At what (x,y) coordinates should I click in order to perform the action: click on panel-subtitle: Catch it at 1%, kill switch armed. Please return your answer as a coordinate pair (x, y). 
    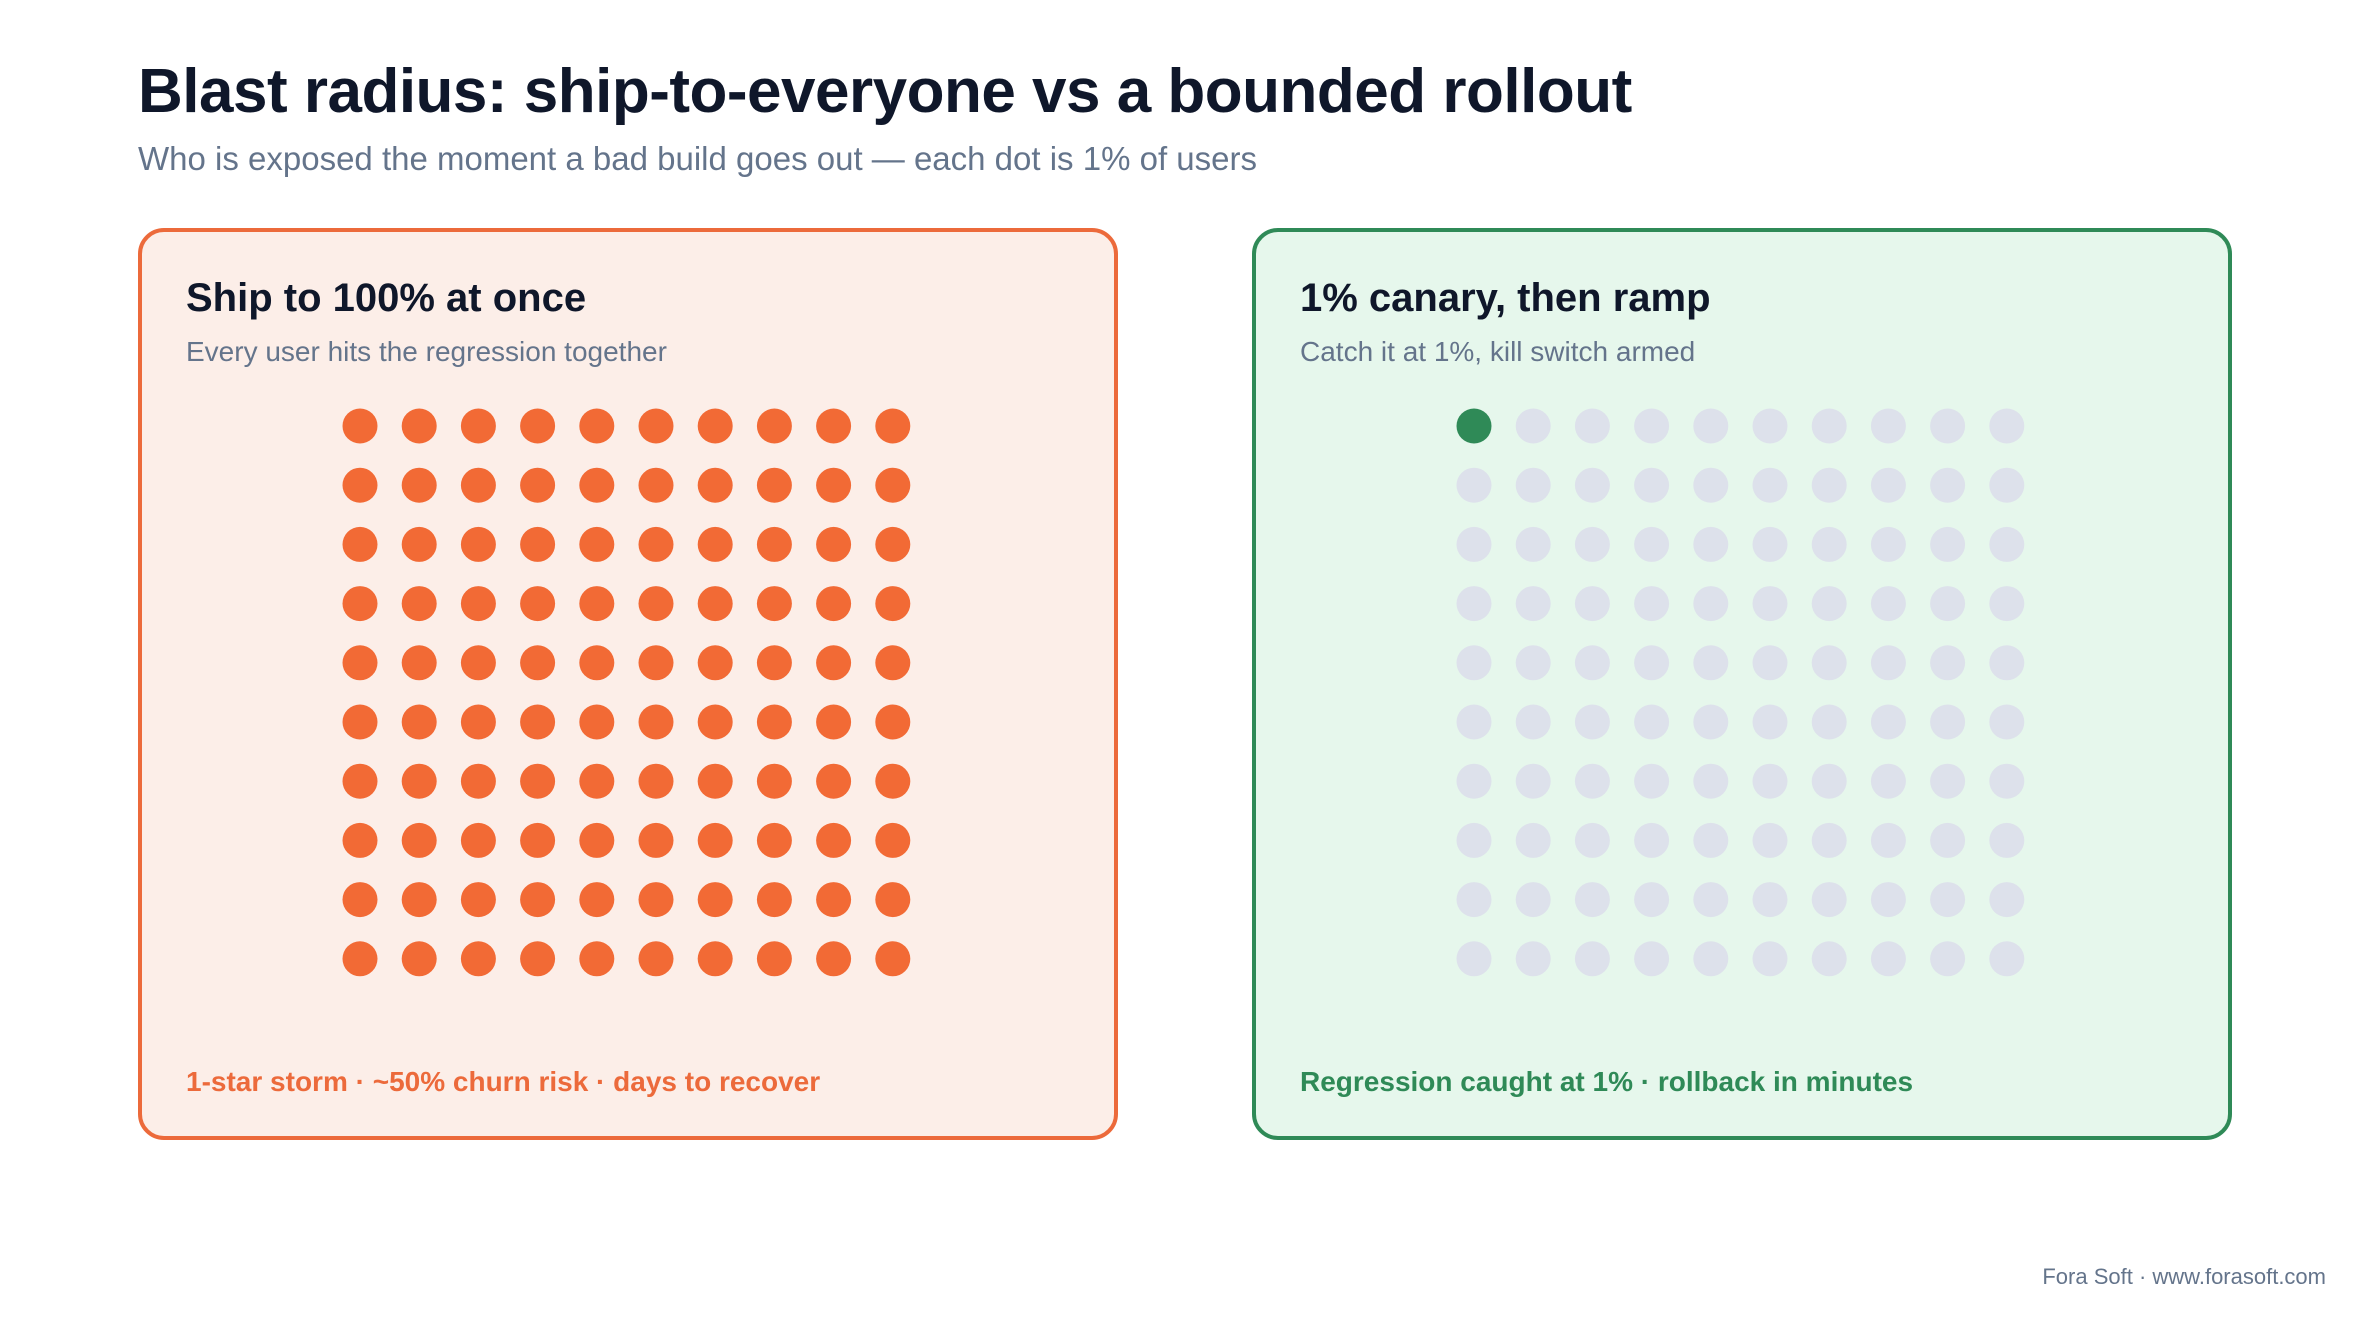
    Looking at the image, I should click on (1498, 351).